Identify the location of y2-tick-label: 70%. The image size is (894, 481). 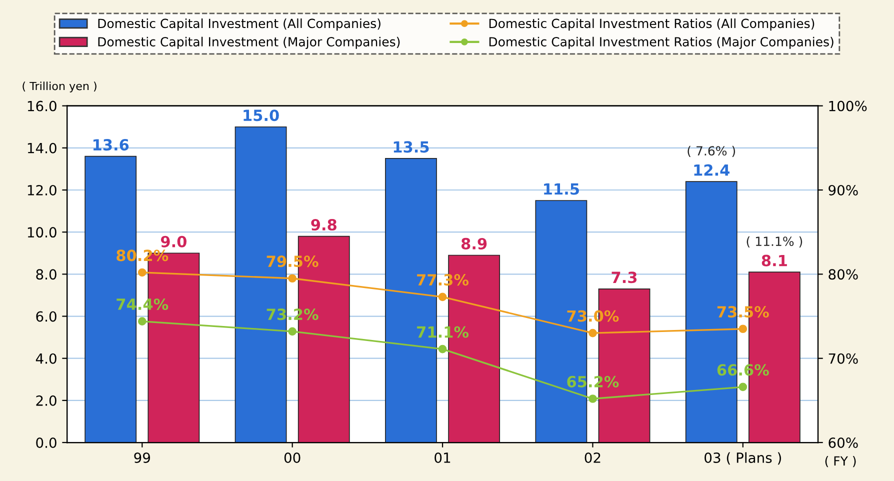
(843, 358).